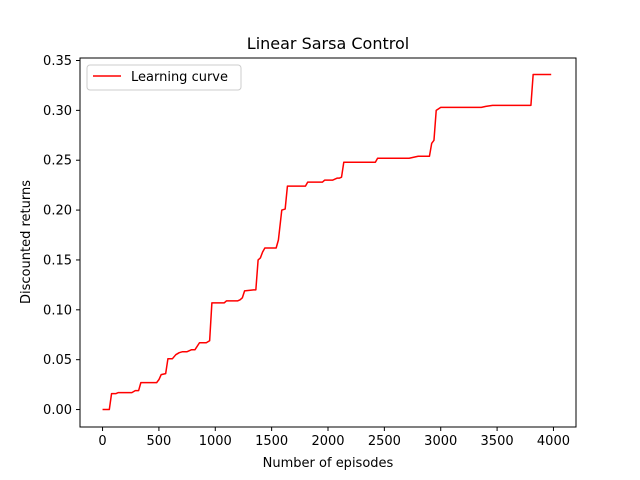  I want to click on legend: Learning curve, so click(164, 77).